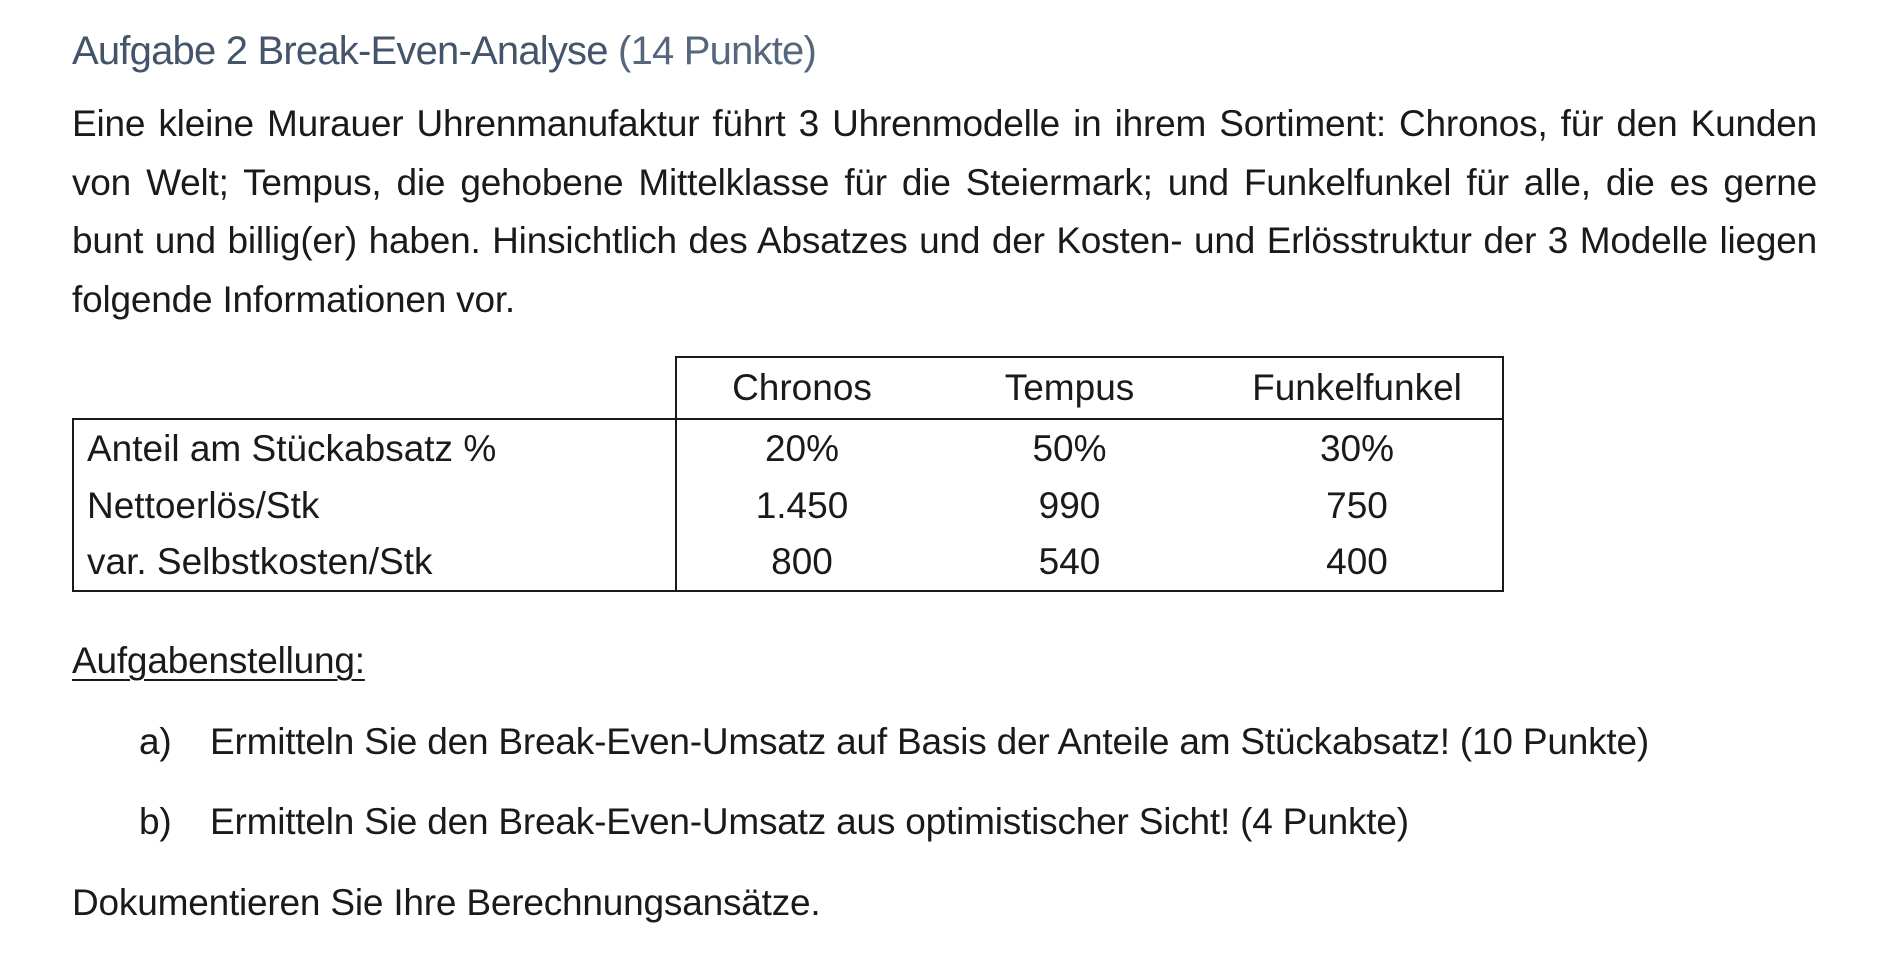 The height and width of the screenshot is (960, 1884). Describe the element at coordinates (801, 563) in the screenshot. I see `table-cell: 800` at that location.